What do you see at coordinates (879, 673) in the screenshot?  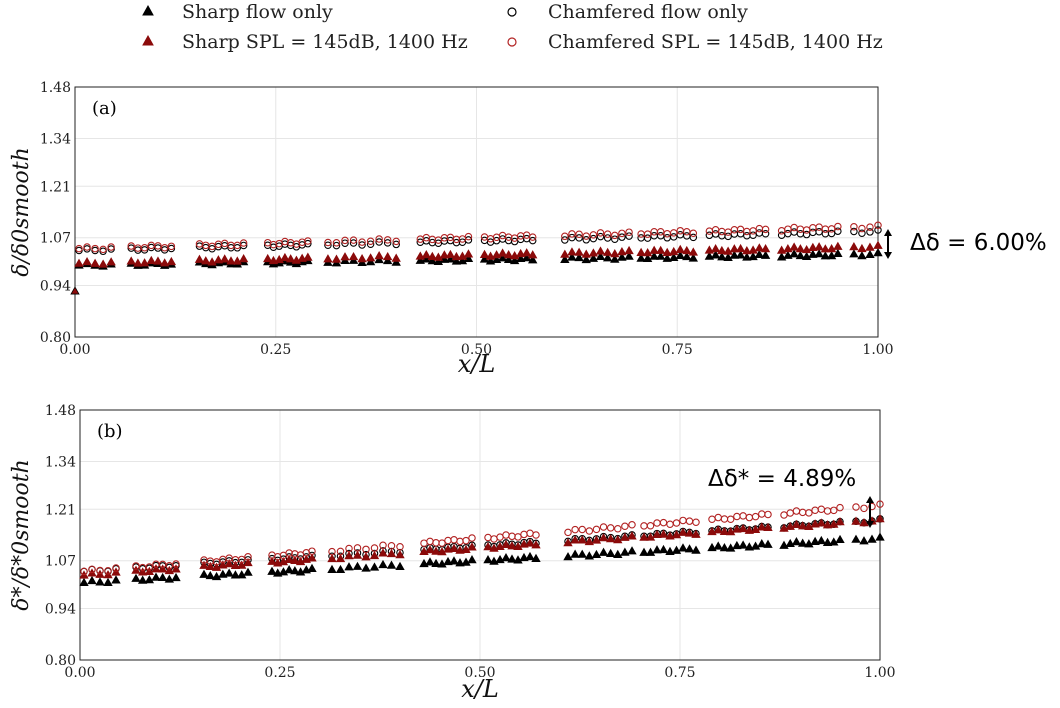 I see `x-tick-label: 1.00` at bounding box center [879, 673].